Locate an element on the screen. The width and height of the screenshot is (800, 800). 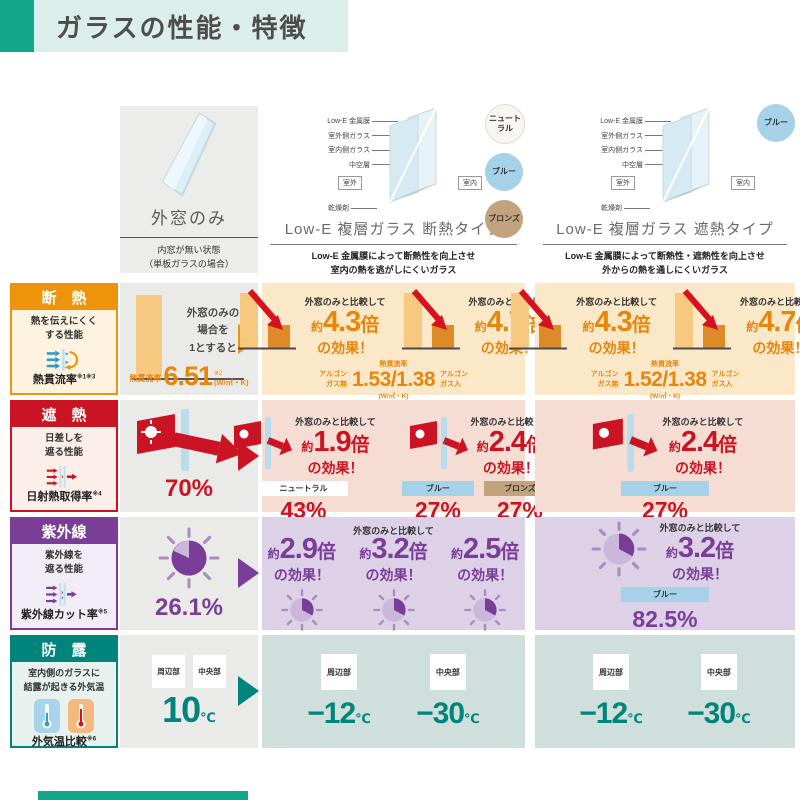
u-value-pair: 1.53/1.38 is located at coordinates (393, 379).